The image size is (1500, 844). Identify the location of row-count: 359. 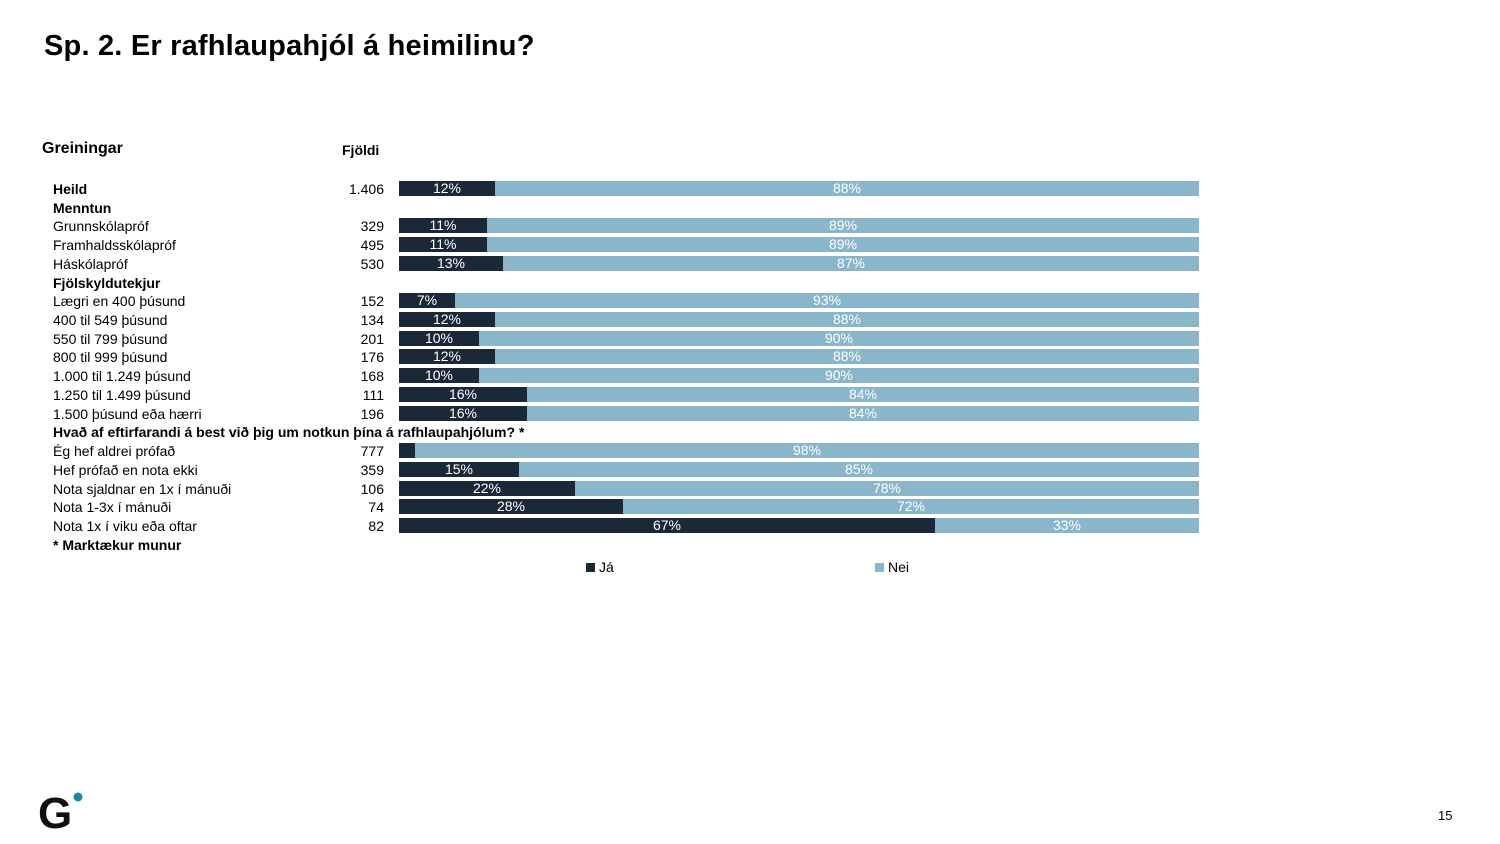
(372, 469).